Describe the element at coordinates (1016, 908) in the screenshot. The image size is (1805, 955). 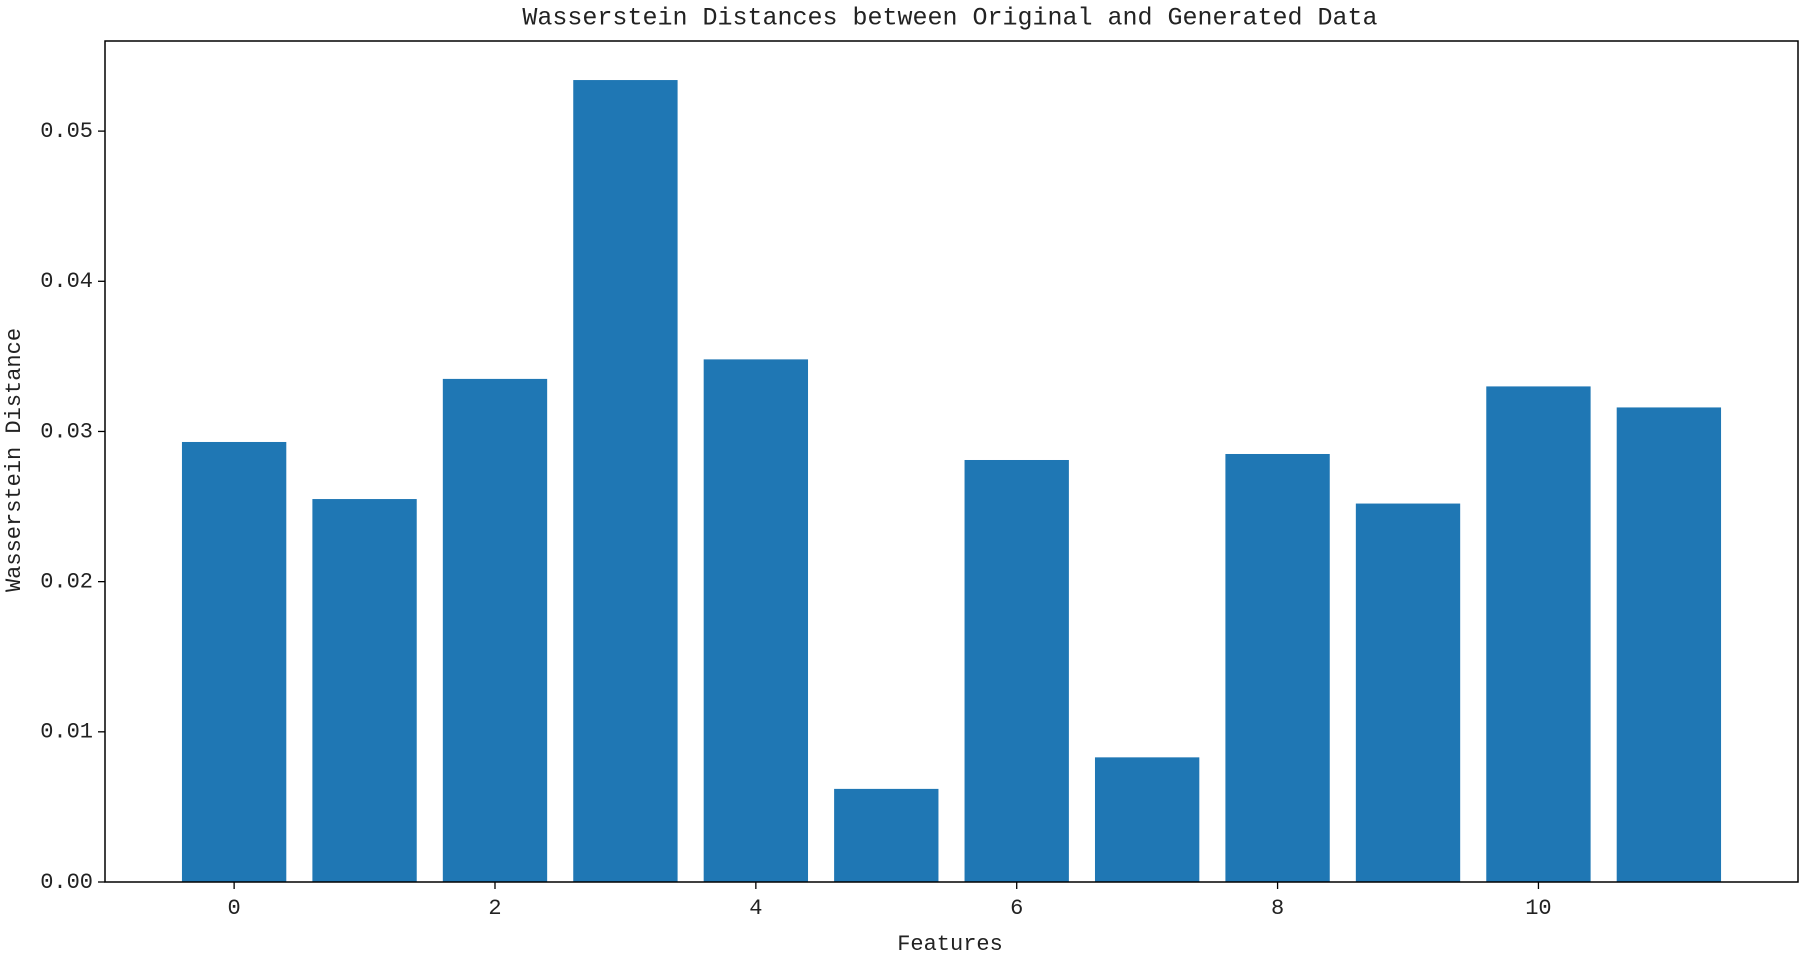
I see `x-tick-label: 6` at that location.